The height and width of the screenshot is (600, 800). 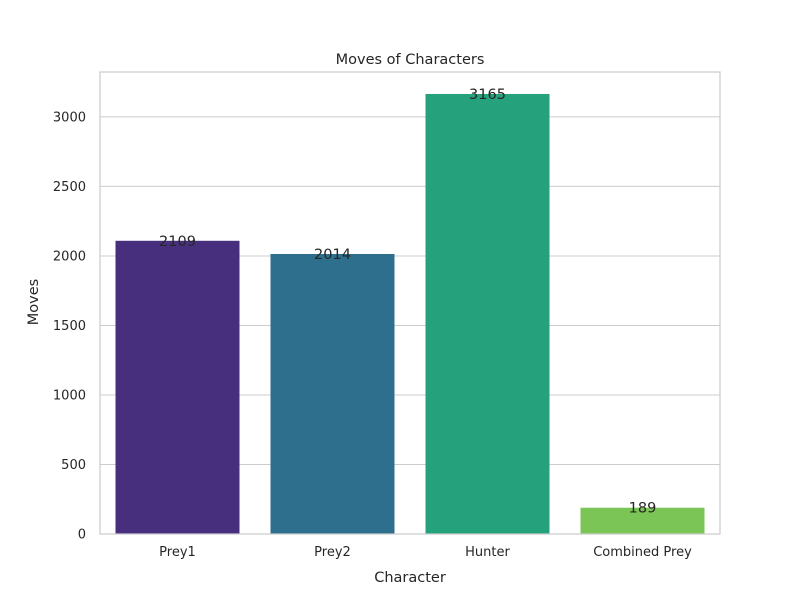 What do you see at coordinates (332, 255) in the screenshot?
I see `data-label: 2014` at bounding box center [332, 255].